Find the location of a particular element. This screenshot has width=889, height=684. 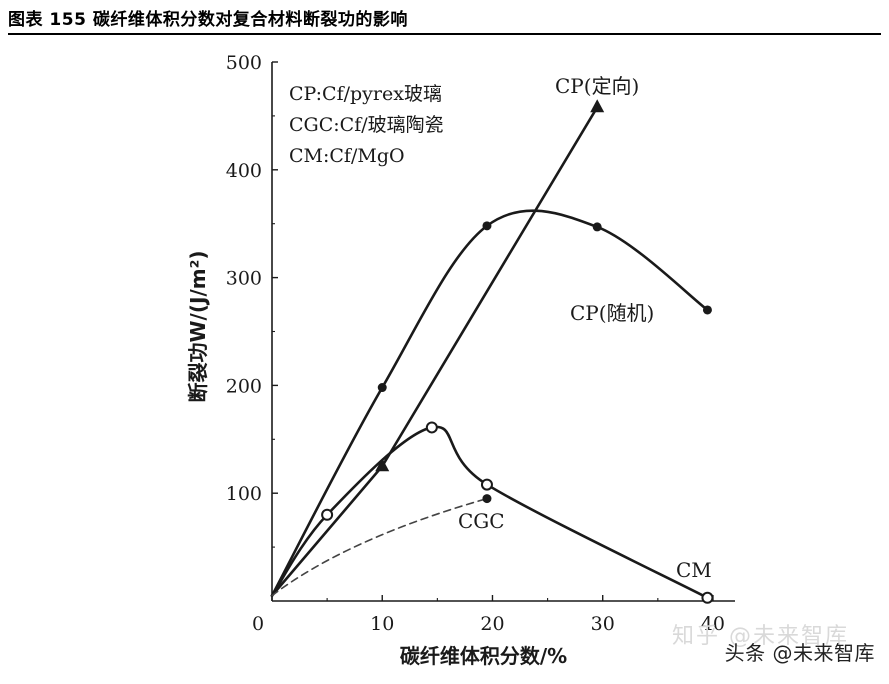

series-label-cp-random: CP(随机) is located at coordinates (612, 313).